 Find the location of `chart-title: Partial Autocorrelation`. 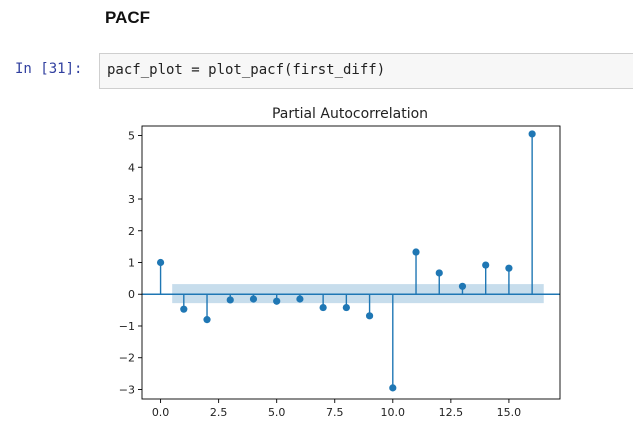

chart-title: Partial Autocorrelation is located at coordinates (350, 114).